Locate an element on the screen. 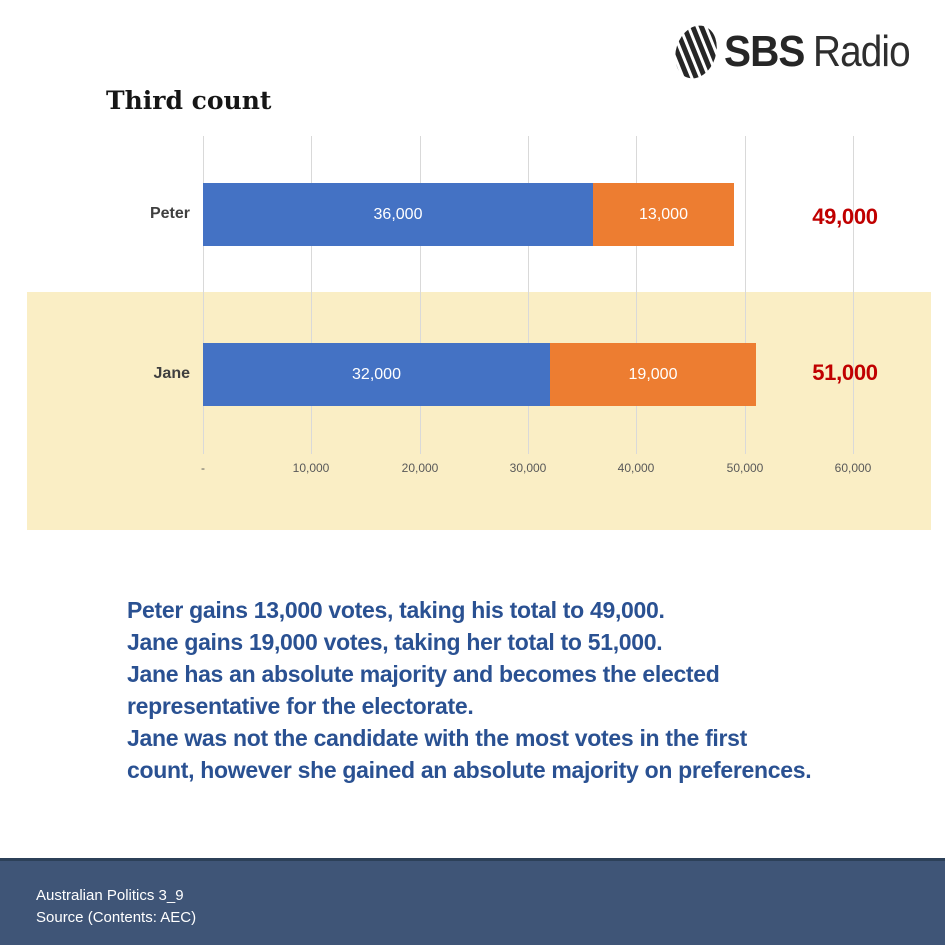  sbs-radio-logo: SBS Radio is located at coordinates (797, 52).